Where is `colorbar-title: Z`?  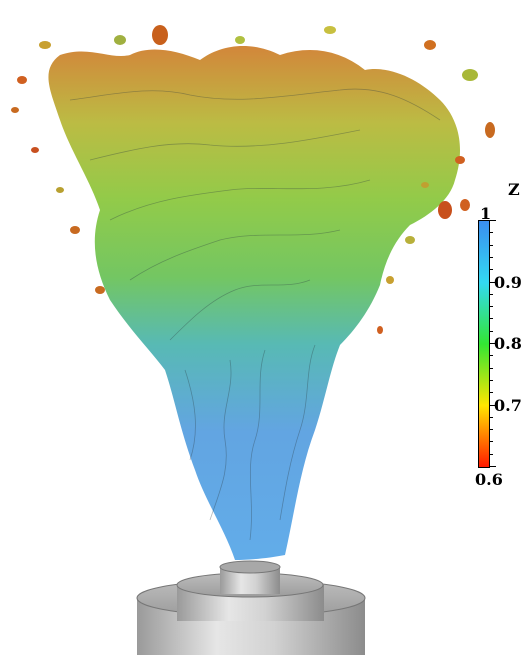
colorbar-title: Z is located at coordinates (514, 189).